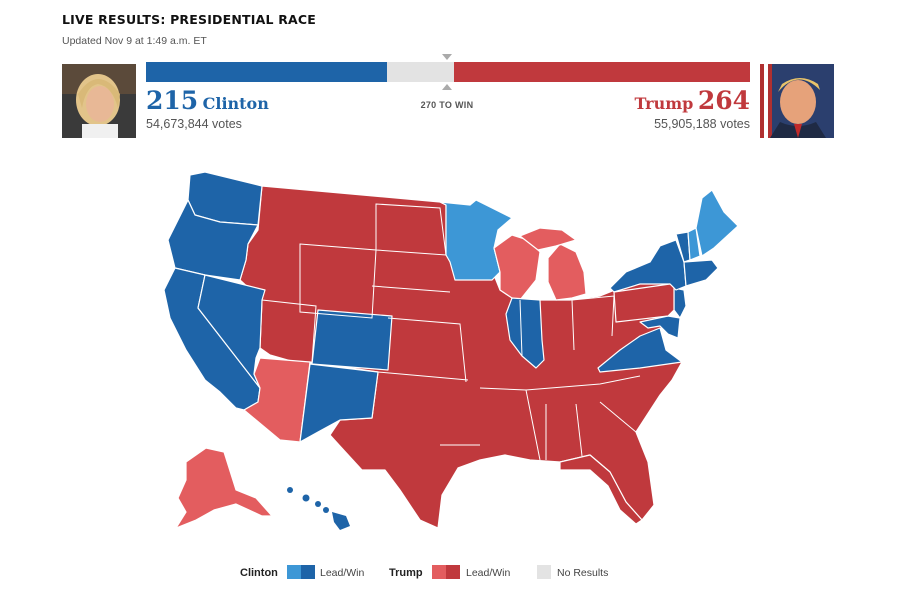 This screenshot has height=600, width=900. Describe the element at coordinates (601, 489) in the screenshot. I see `state-fl` at that location.